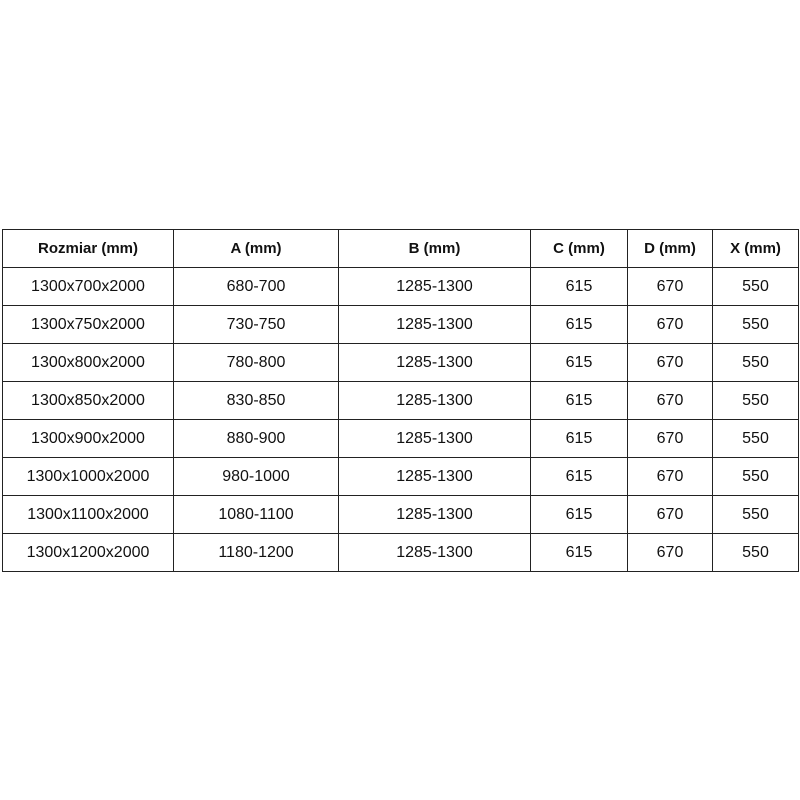  Describe the element at coordinates (256, 286) in the screenshot. I see `table-cell: 680-700` at that location.